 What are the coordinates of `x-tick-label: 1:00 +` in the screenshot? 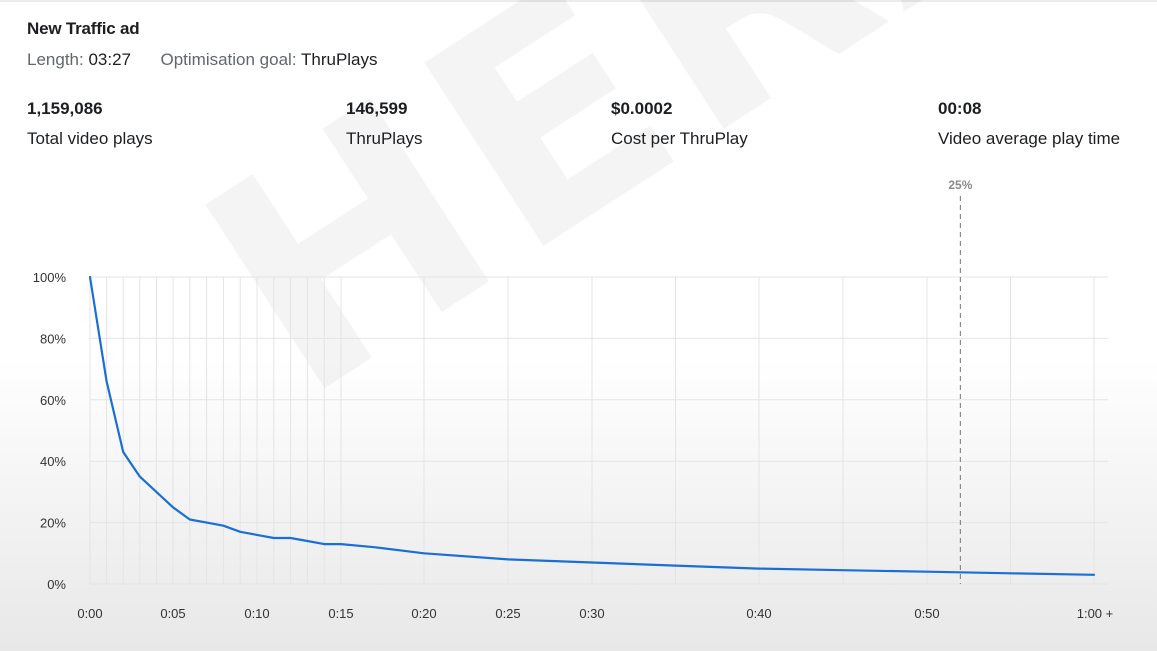 It's located at (1095, 613).